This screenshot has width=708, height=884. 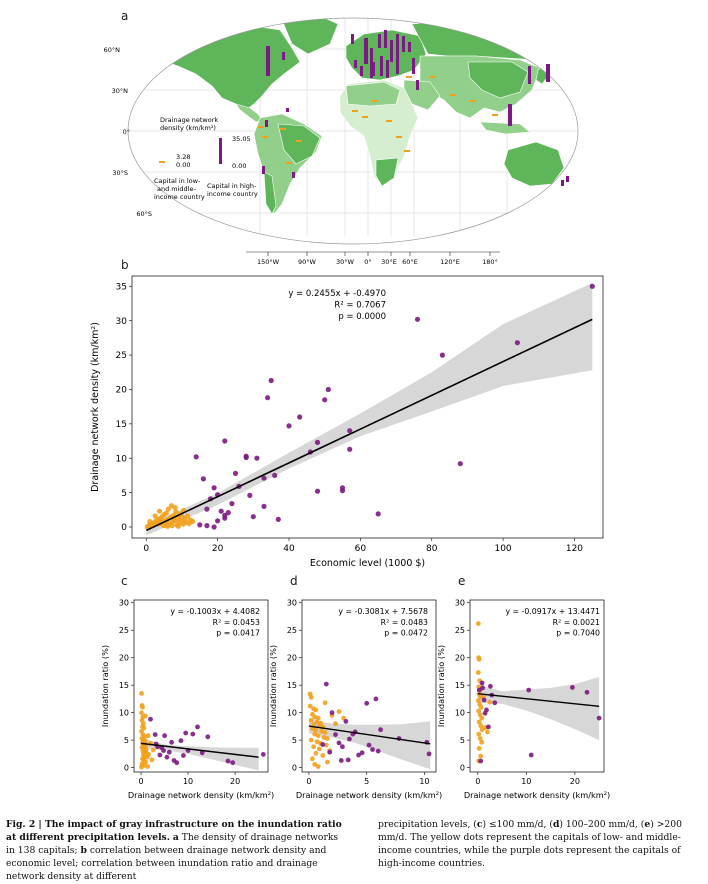 I want to click on bar-stockholm, so click(x=385, y=39).